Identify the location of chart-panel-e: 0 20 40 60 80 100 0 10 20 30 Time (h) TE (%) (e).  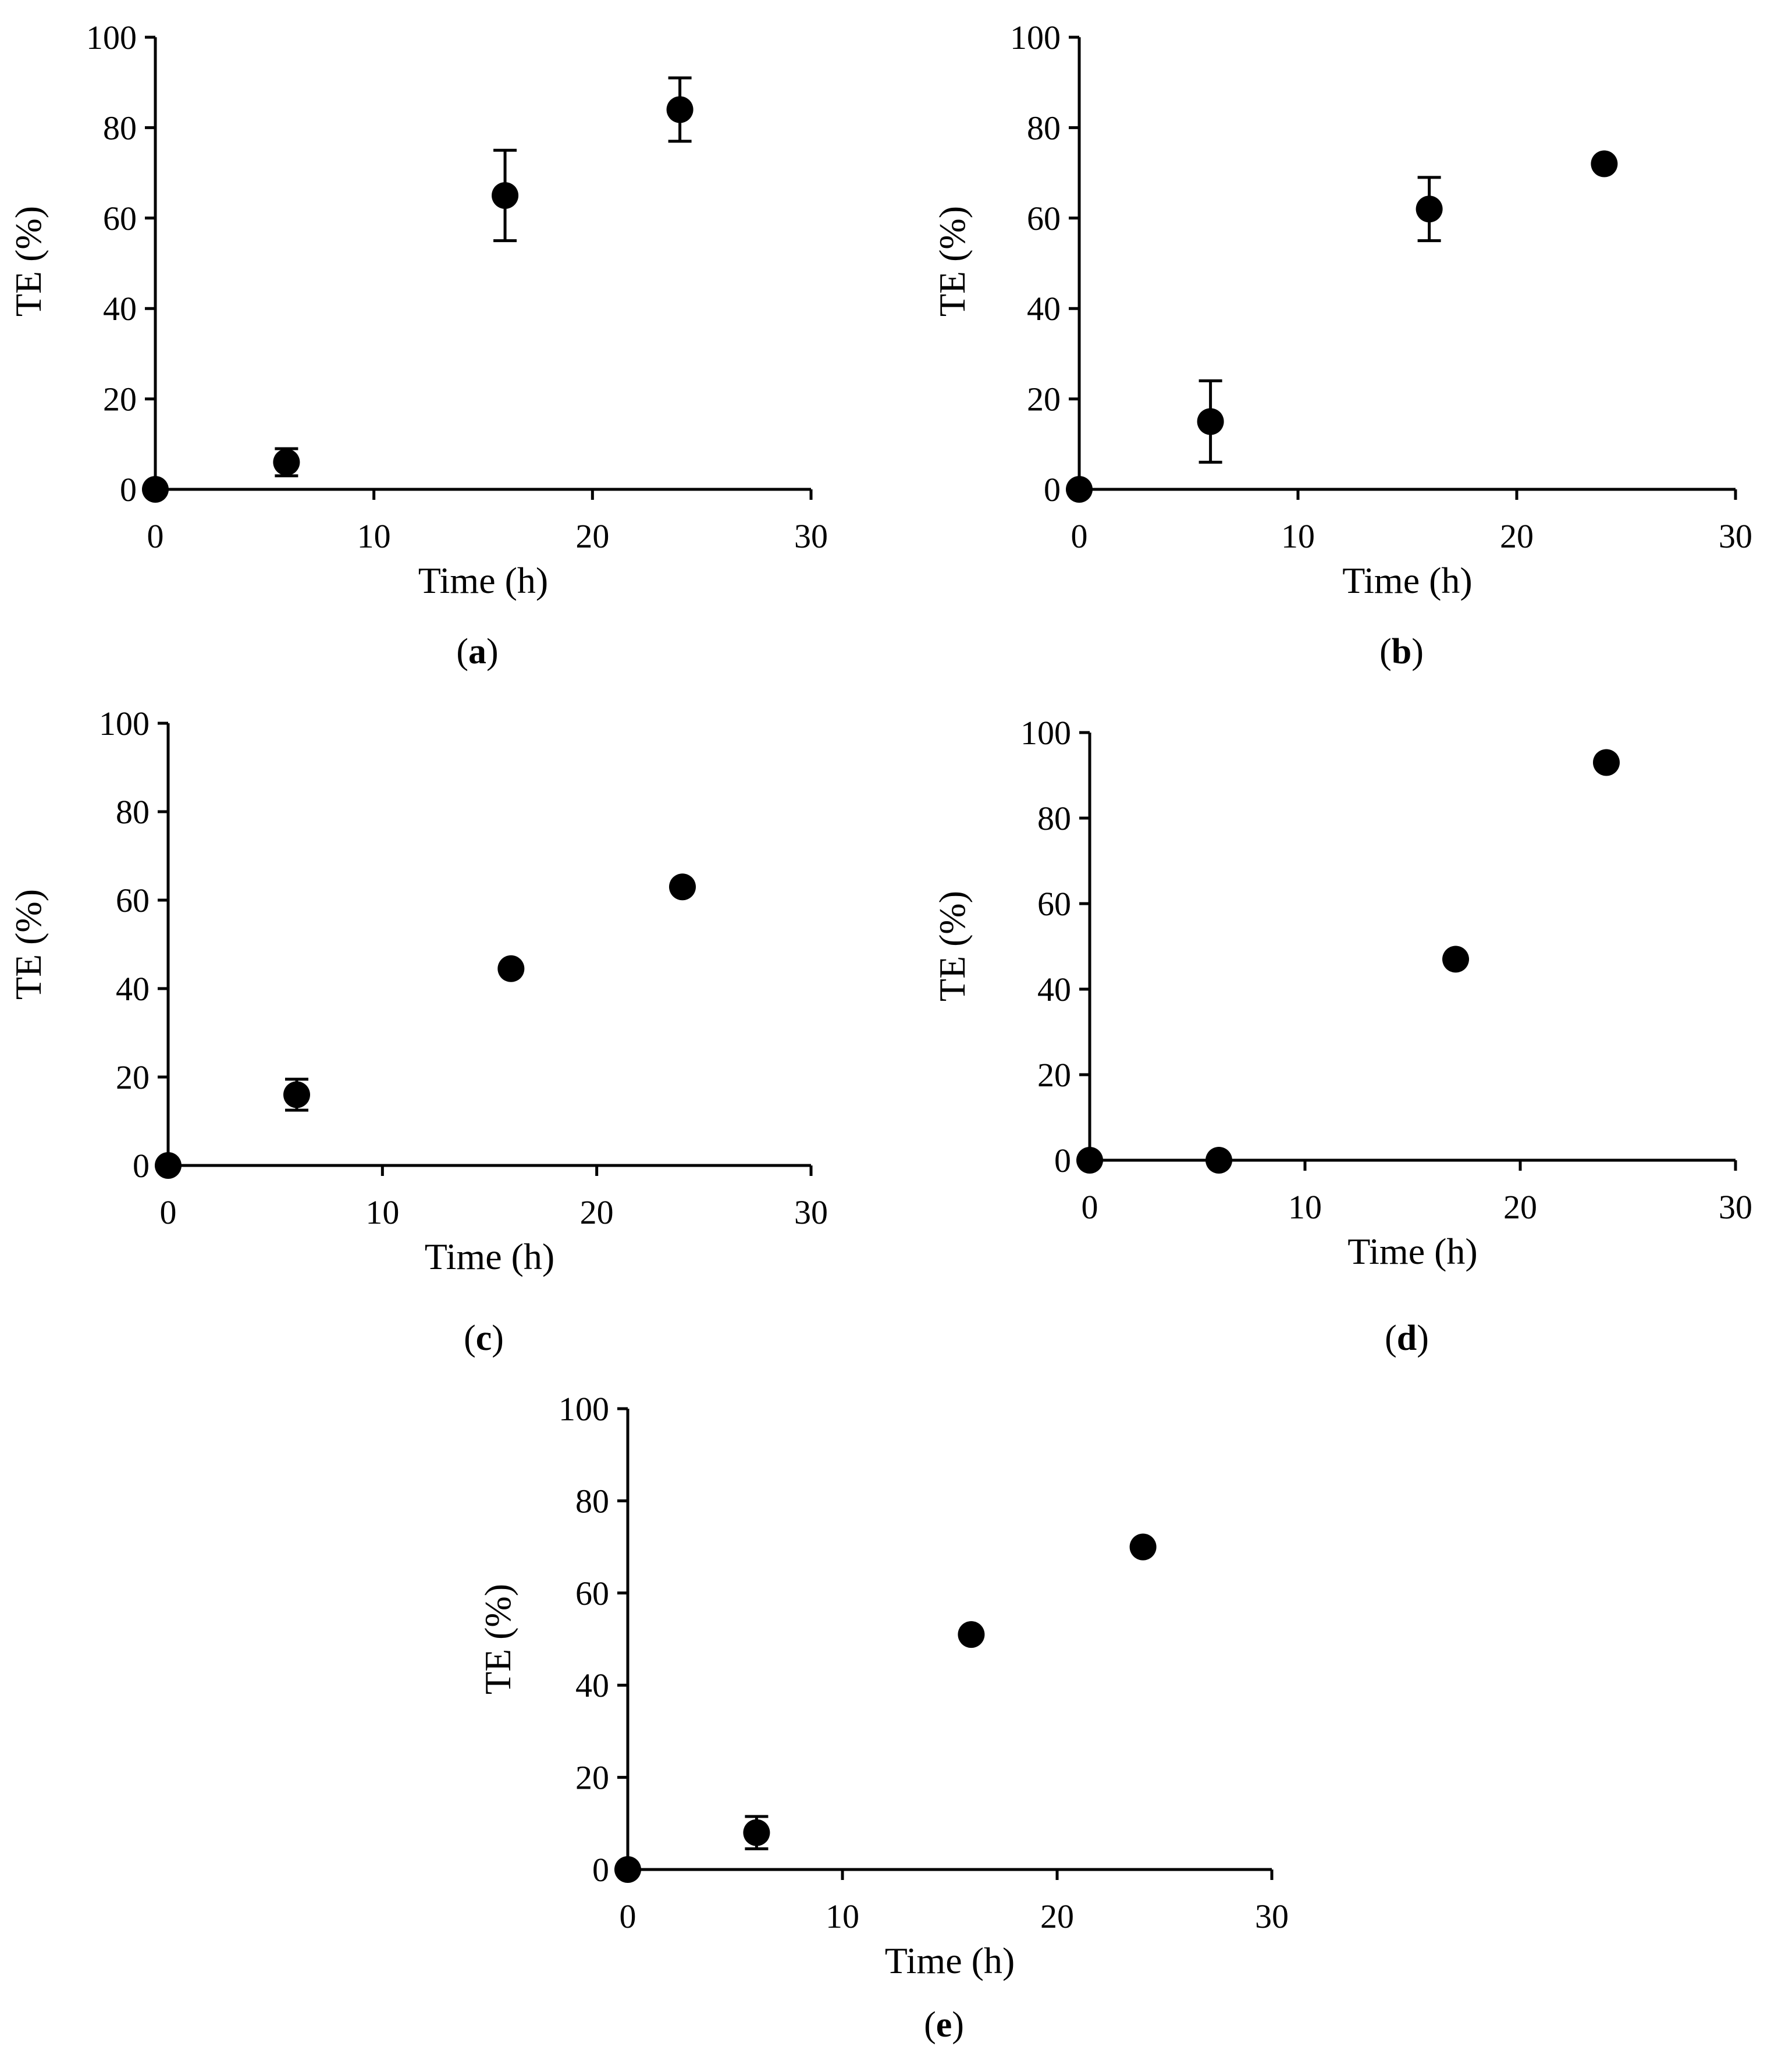
(883, 1717).